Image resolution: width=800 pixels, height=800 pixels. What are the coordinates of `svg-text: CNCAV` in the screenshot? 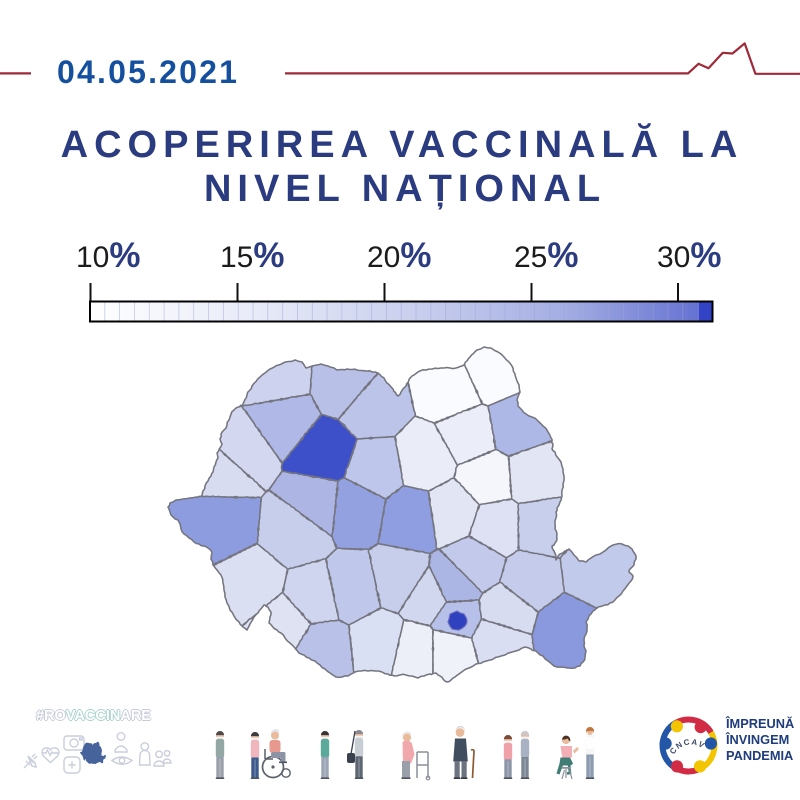 It's located at (687, 746).